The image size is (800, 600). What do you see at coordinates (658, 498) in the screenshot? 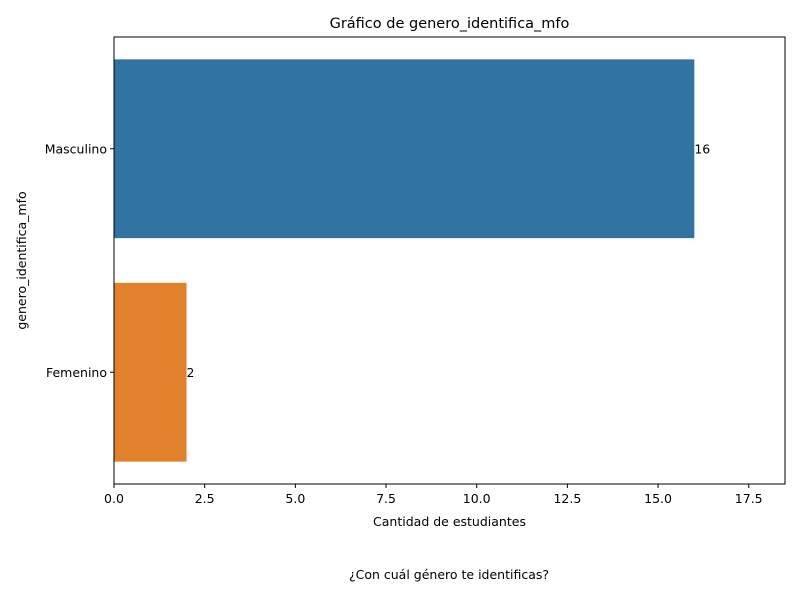
I see `x-tick-label: 15.0` at bounding box center [658, 498].